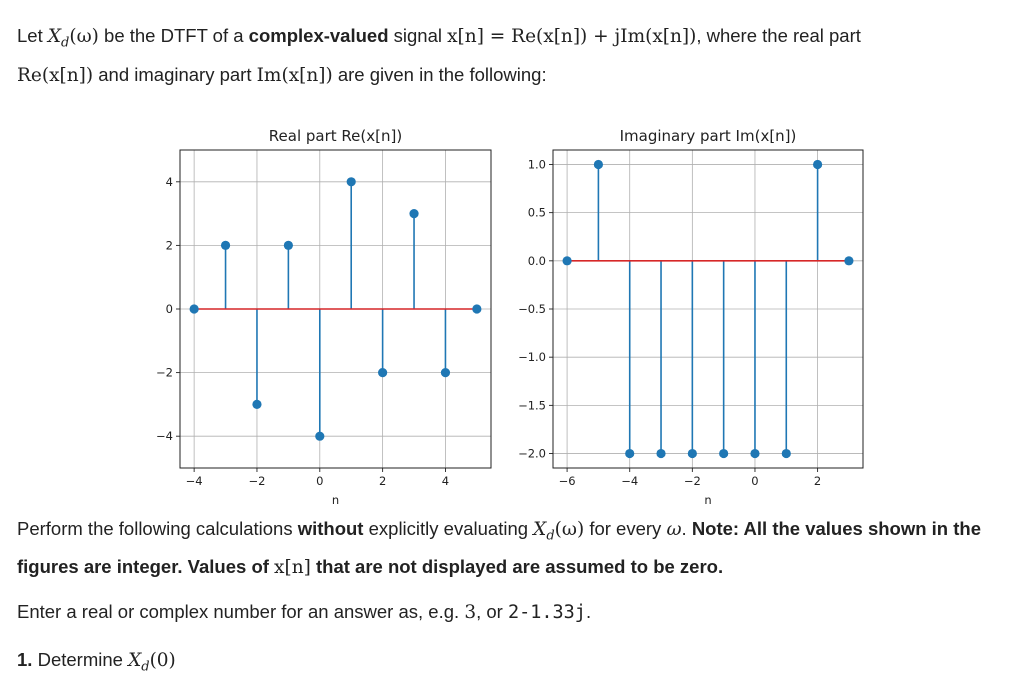 The width and height of the screenshot is (1024, 686). I want to click on dtft-at-zero: Xd(0), so click(152, 662).